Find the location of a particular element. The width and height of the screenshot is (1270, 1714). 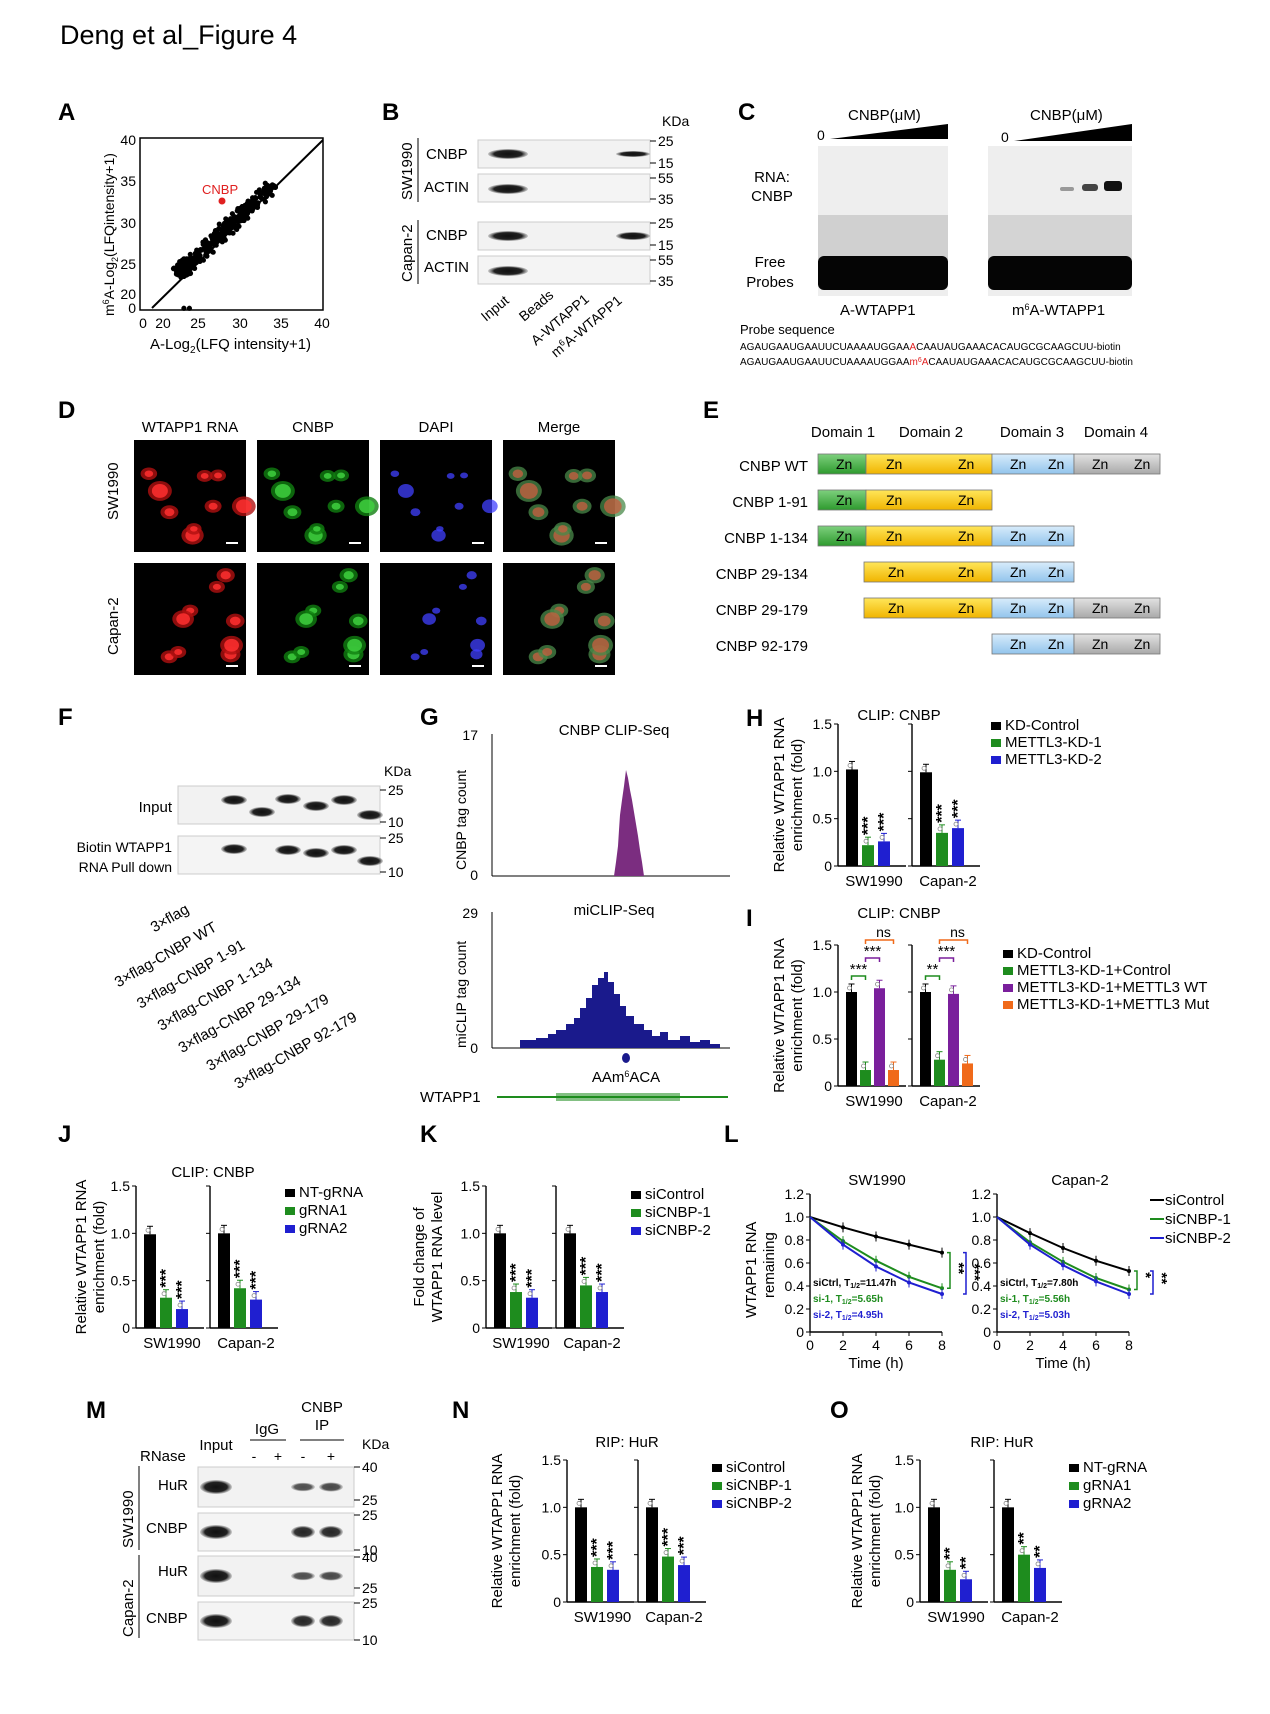

l-ylabel-1: WTAPP1 RNA is located at coordinates (751, 1270).